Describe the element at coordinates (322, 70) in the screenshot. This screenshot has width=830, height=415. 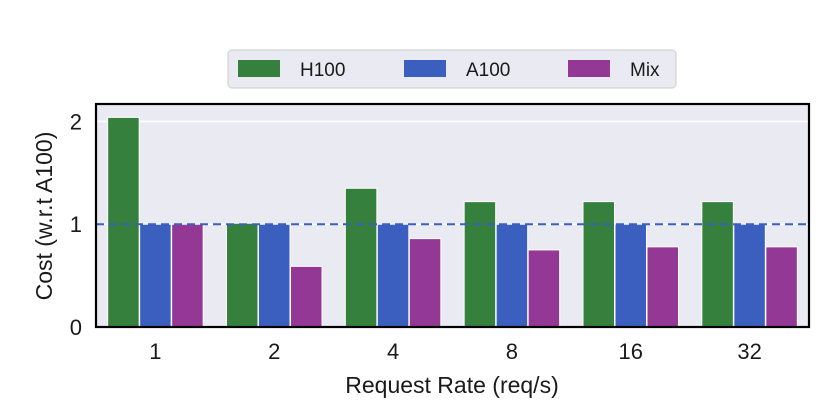
I see `legend-label-h100: H100` at that location.